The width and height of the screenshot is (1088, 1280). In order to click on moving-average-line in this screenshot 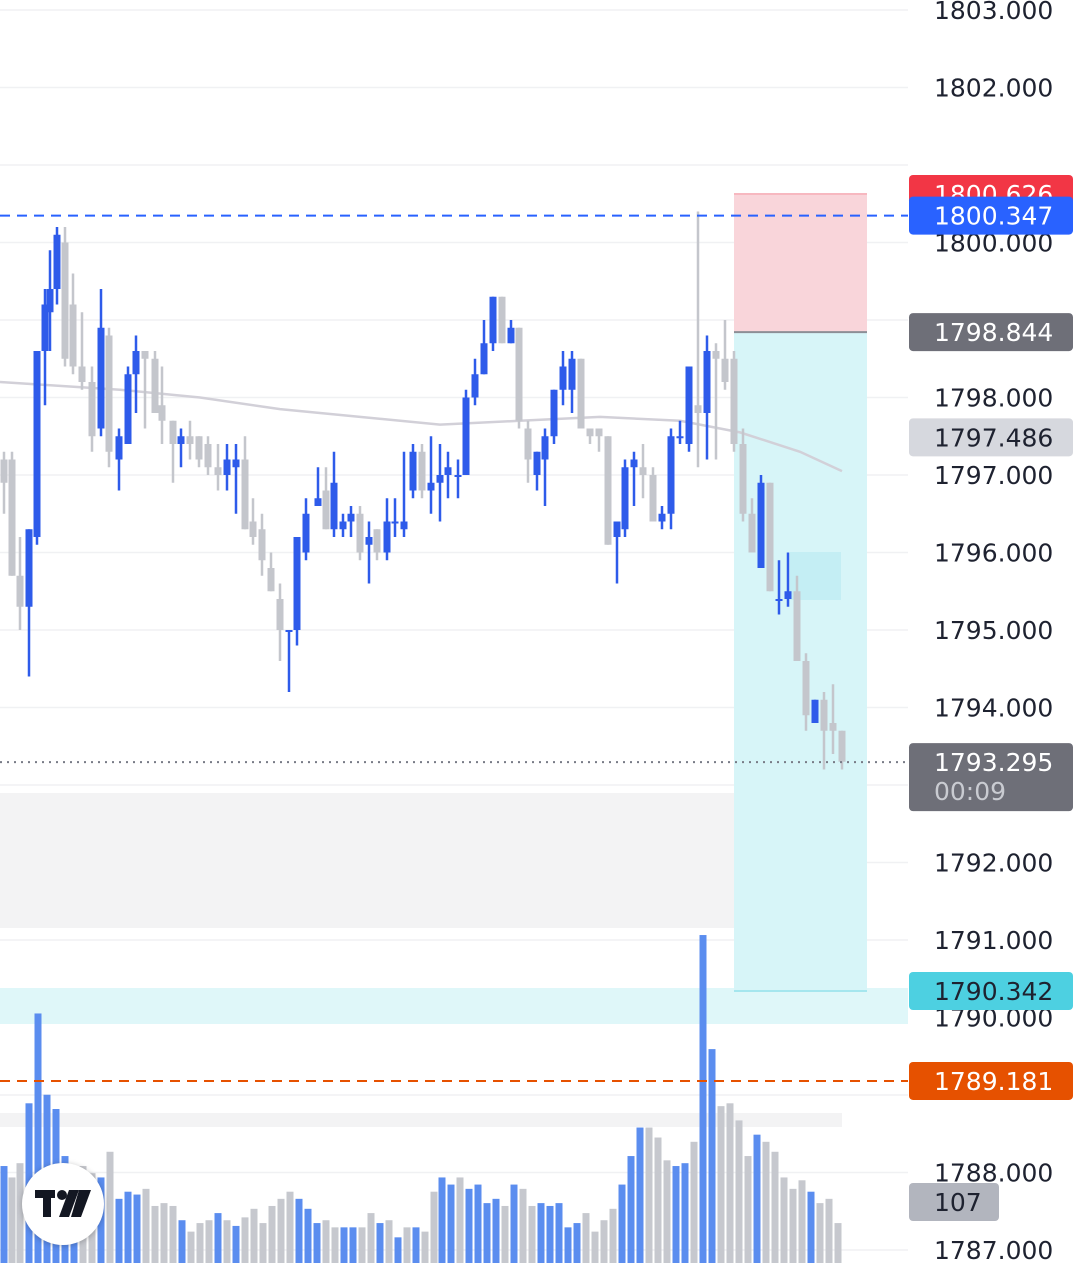, I will do `click(421, 426)`.